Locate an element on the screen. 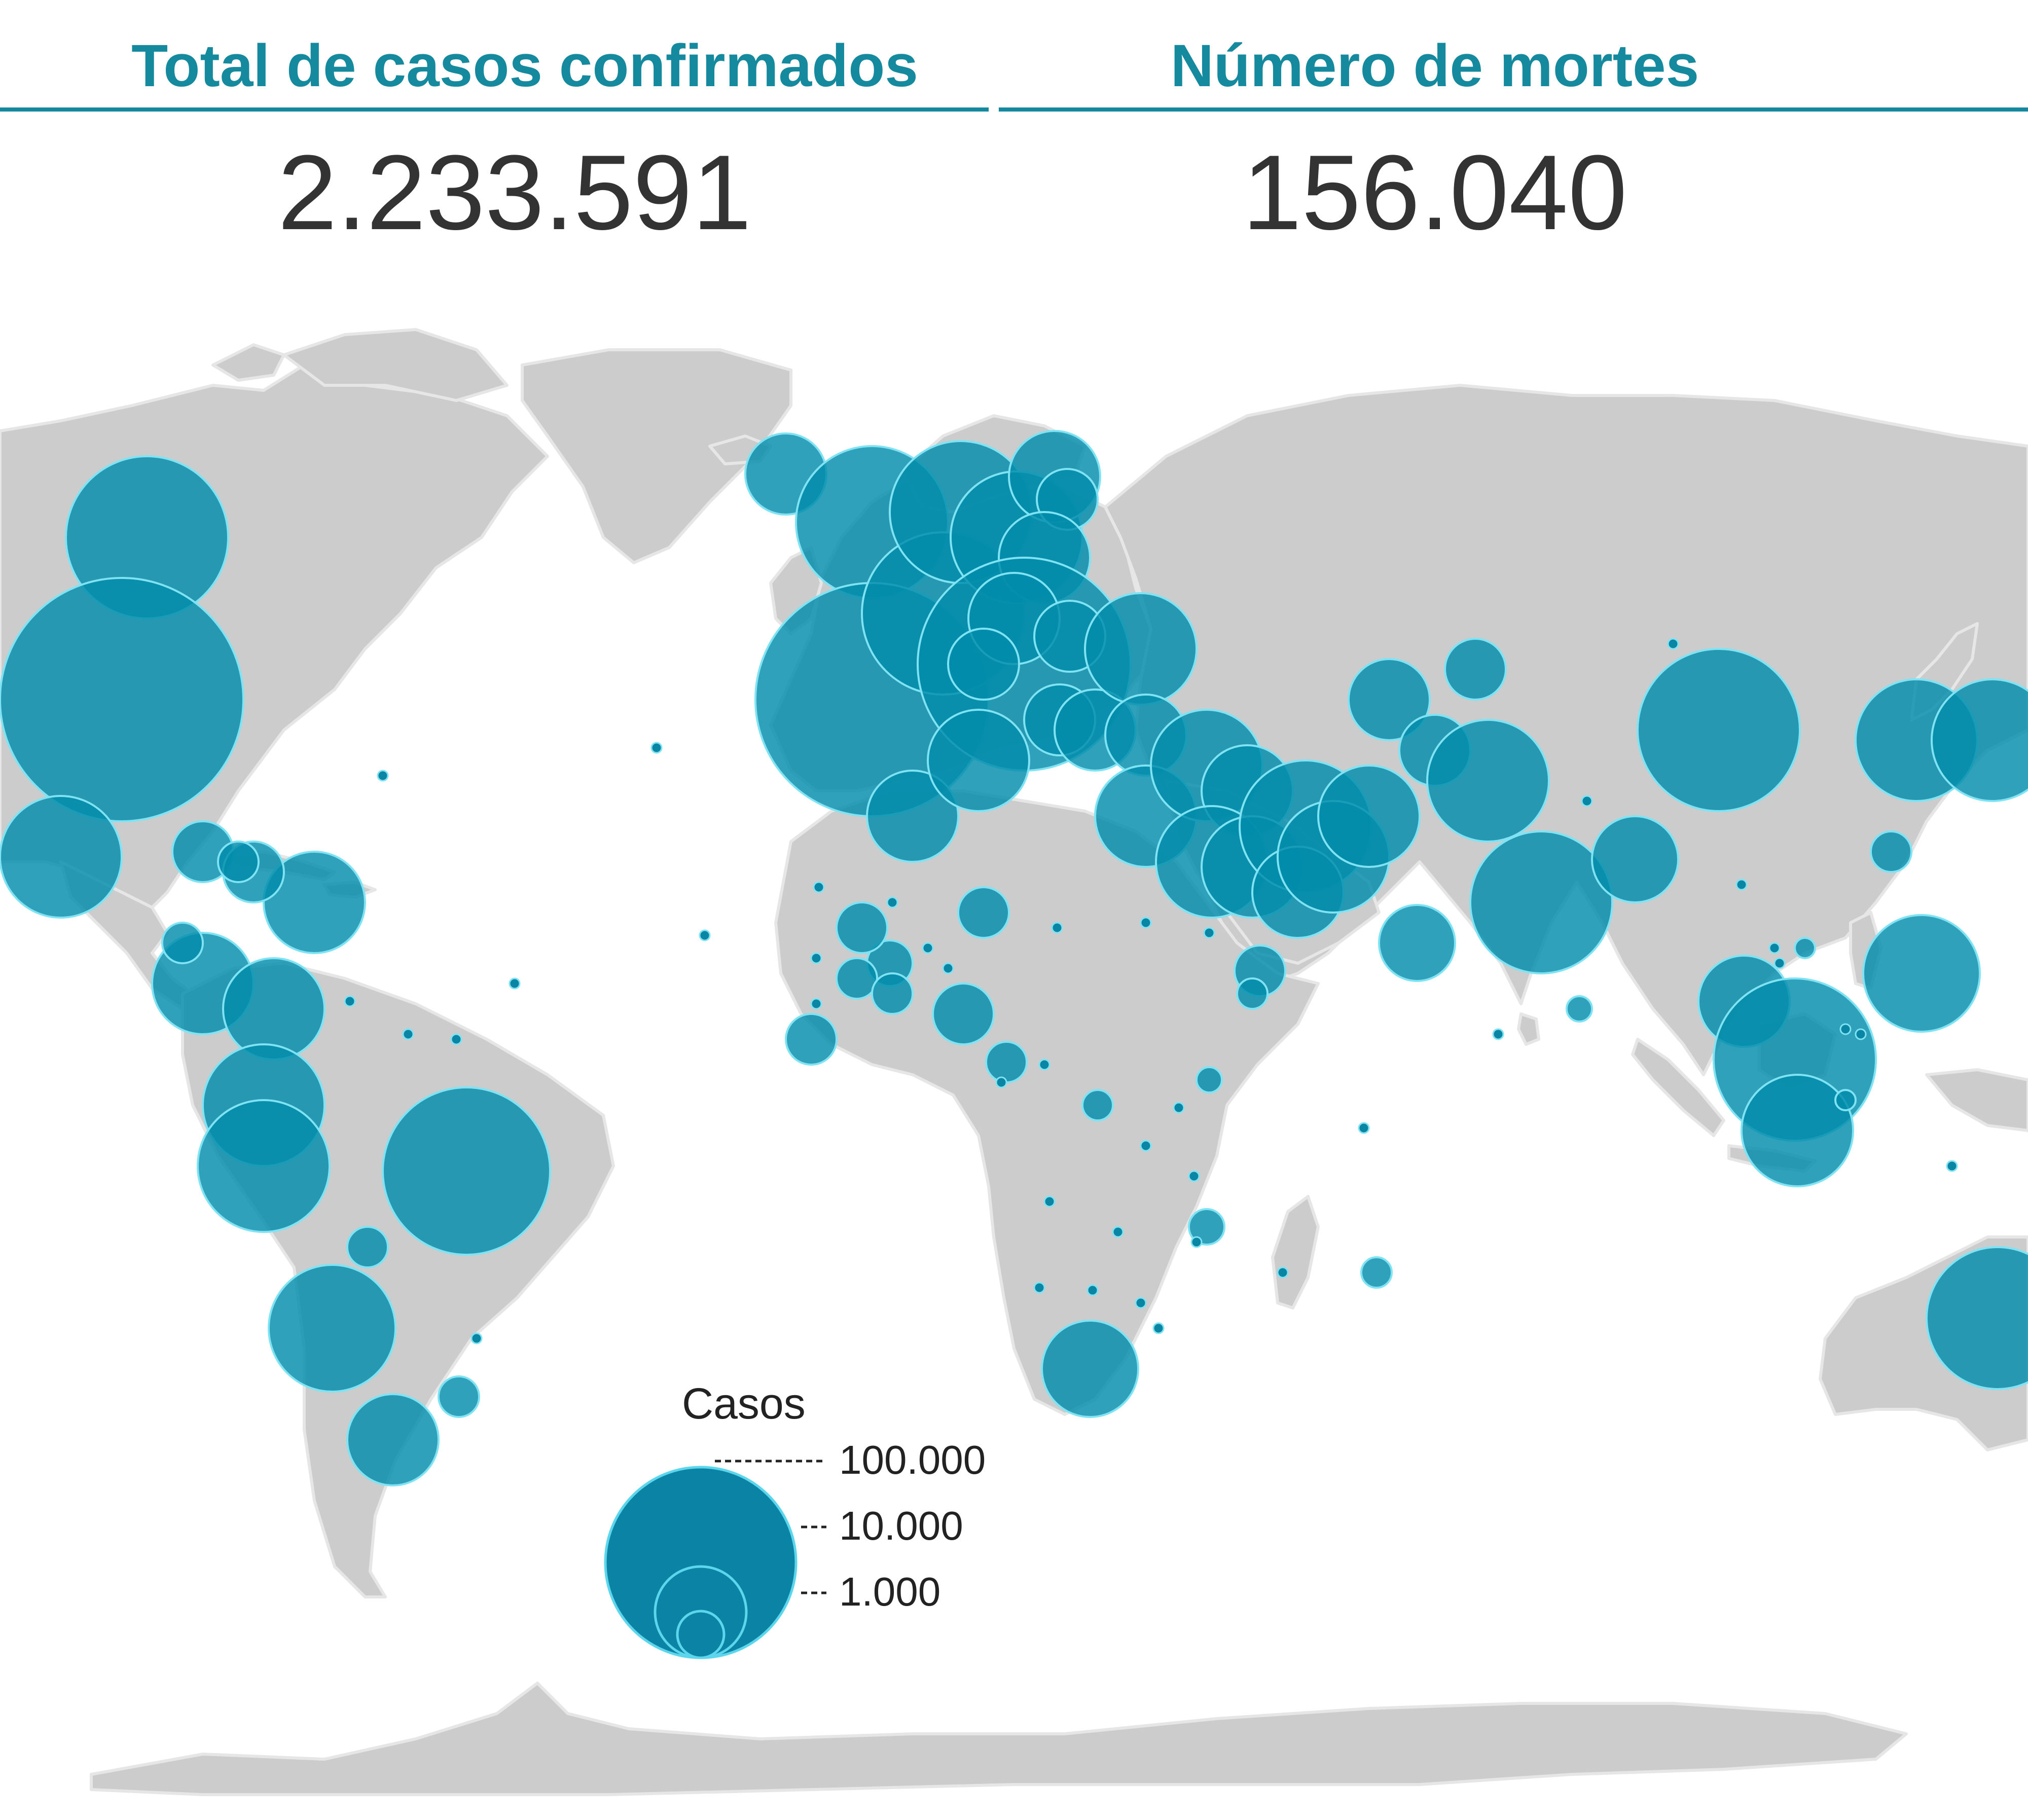 The width and height of the screenshot is (2028, 1820). legend-title: Casos is located at coordinates (744, 1403).